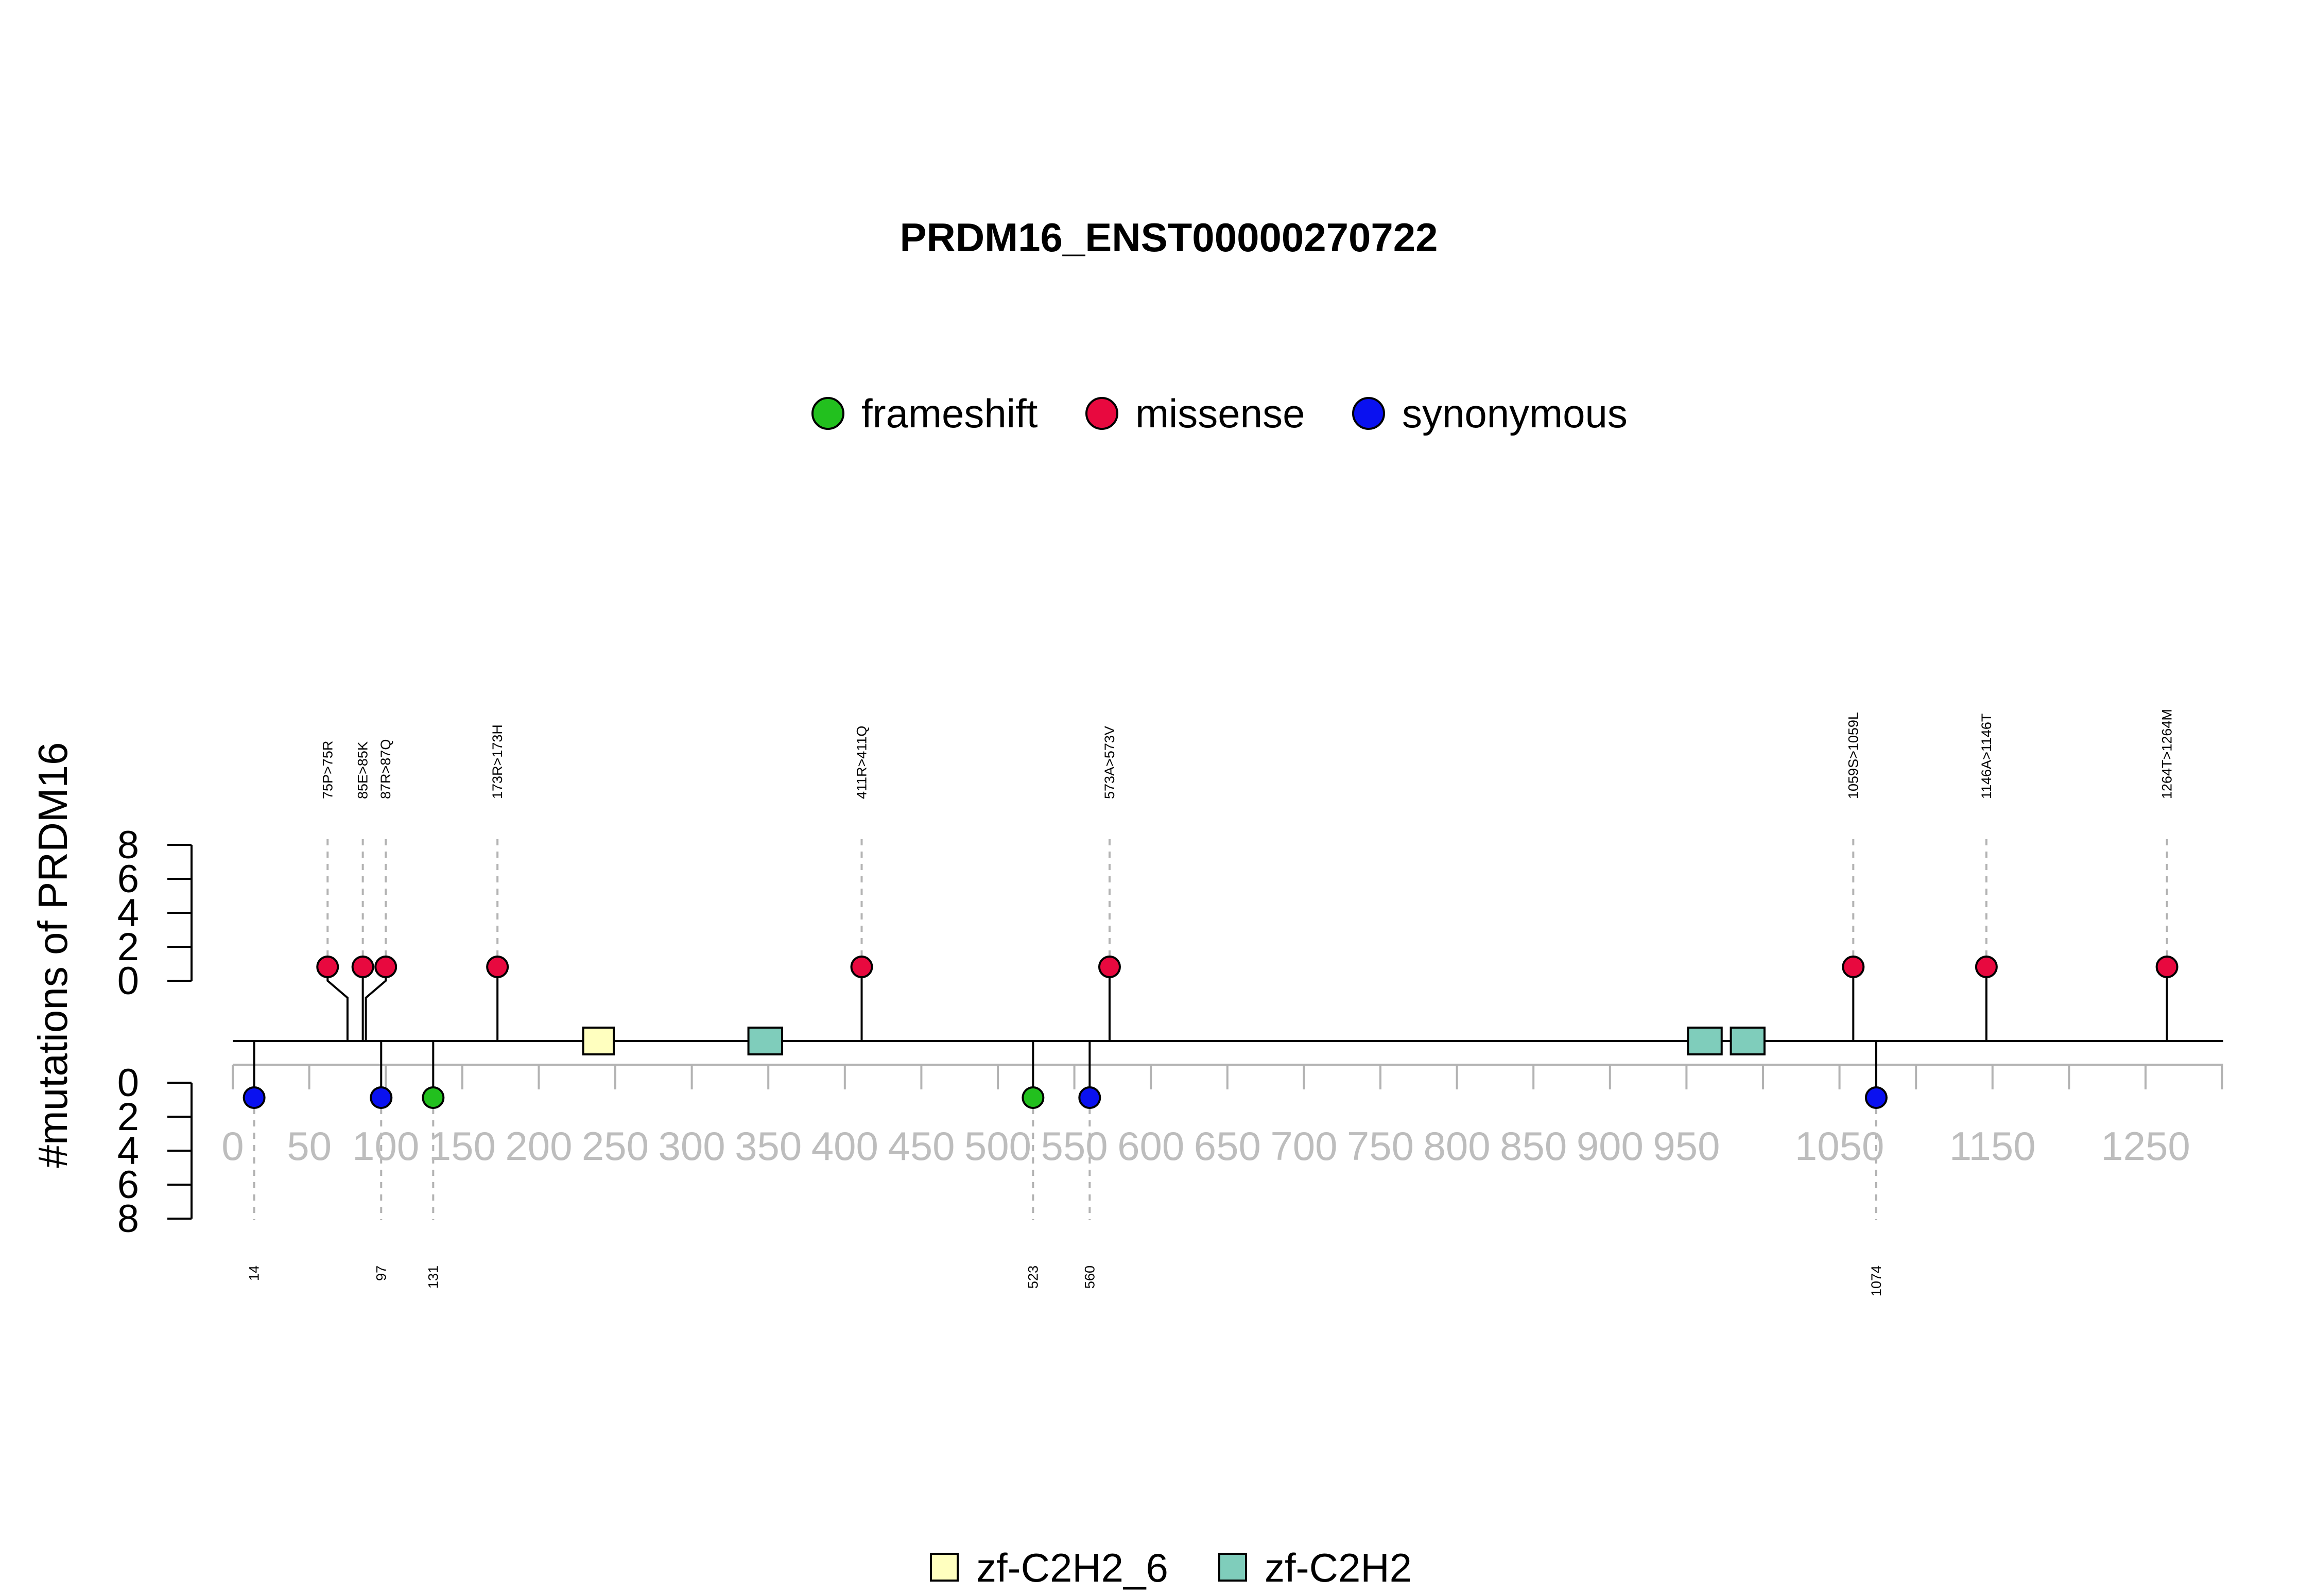 The width and height of the screenshot is (2317, 1596). What do you see at coordinates (1992, 1146) in the screenshot?
I see `x-tick-label: 1150` at bounding box center [1992, 1146].